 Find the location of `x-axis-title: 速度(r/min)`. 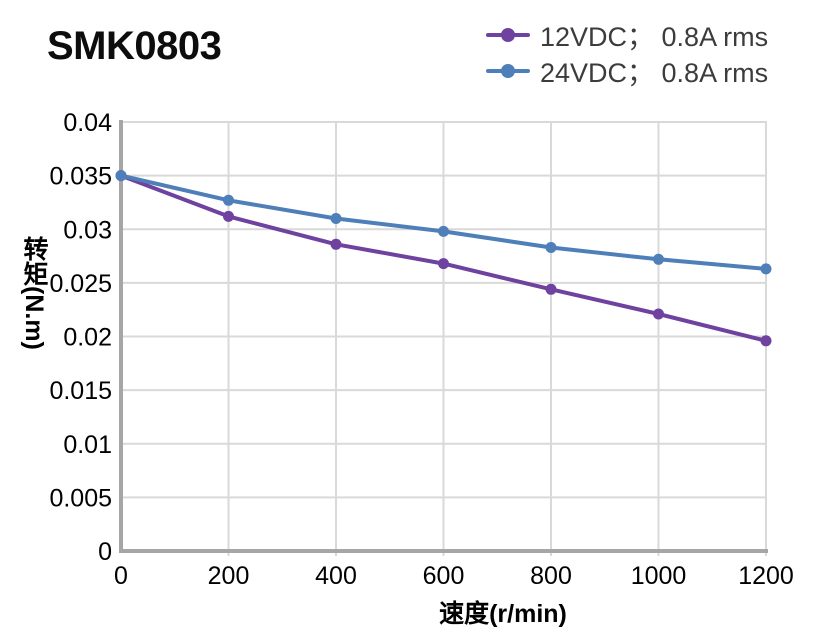

x-axis-title: 速度(r/min) is located at coordinates (503, 614).